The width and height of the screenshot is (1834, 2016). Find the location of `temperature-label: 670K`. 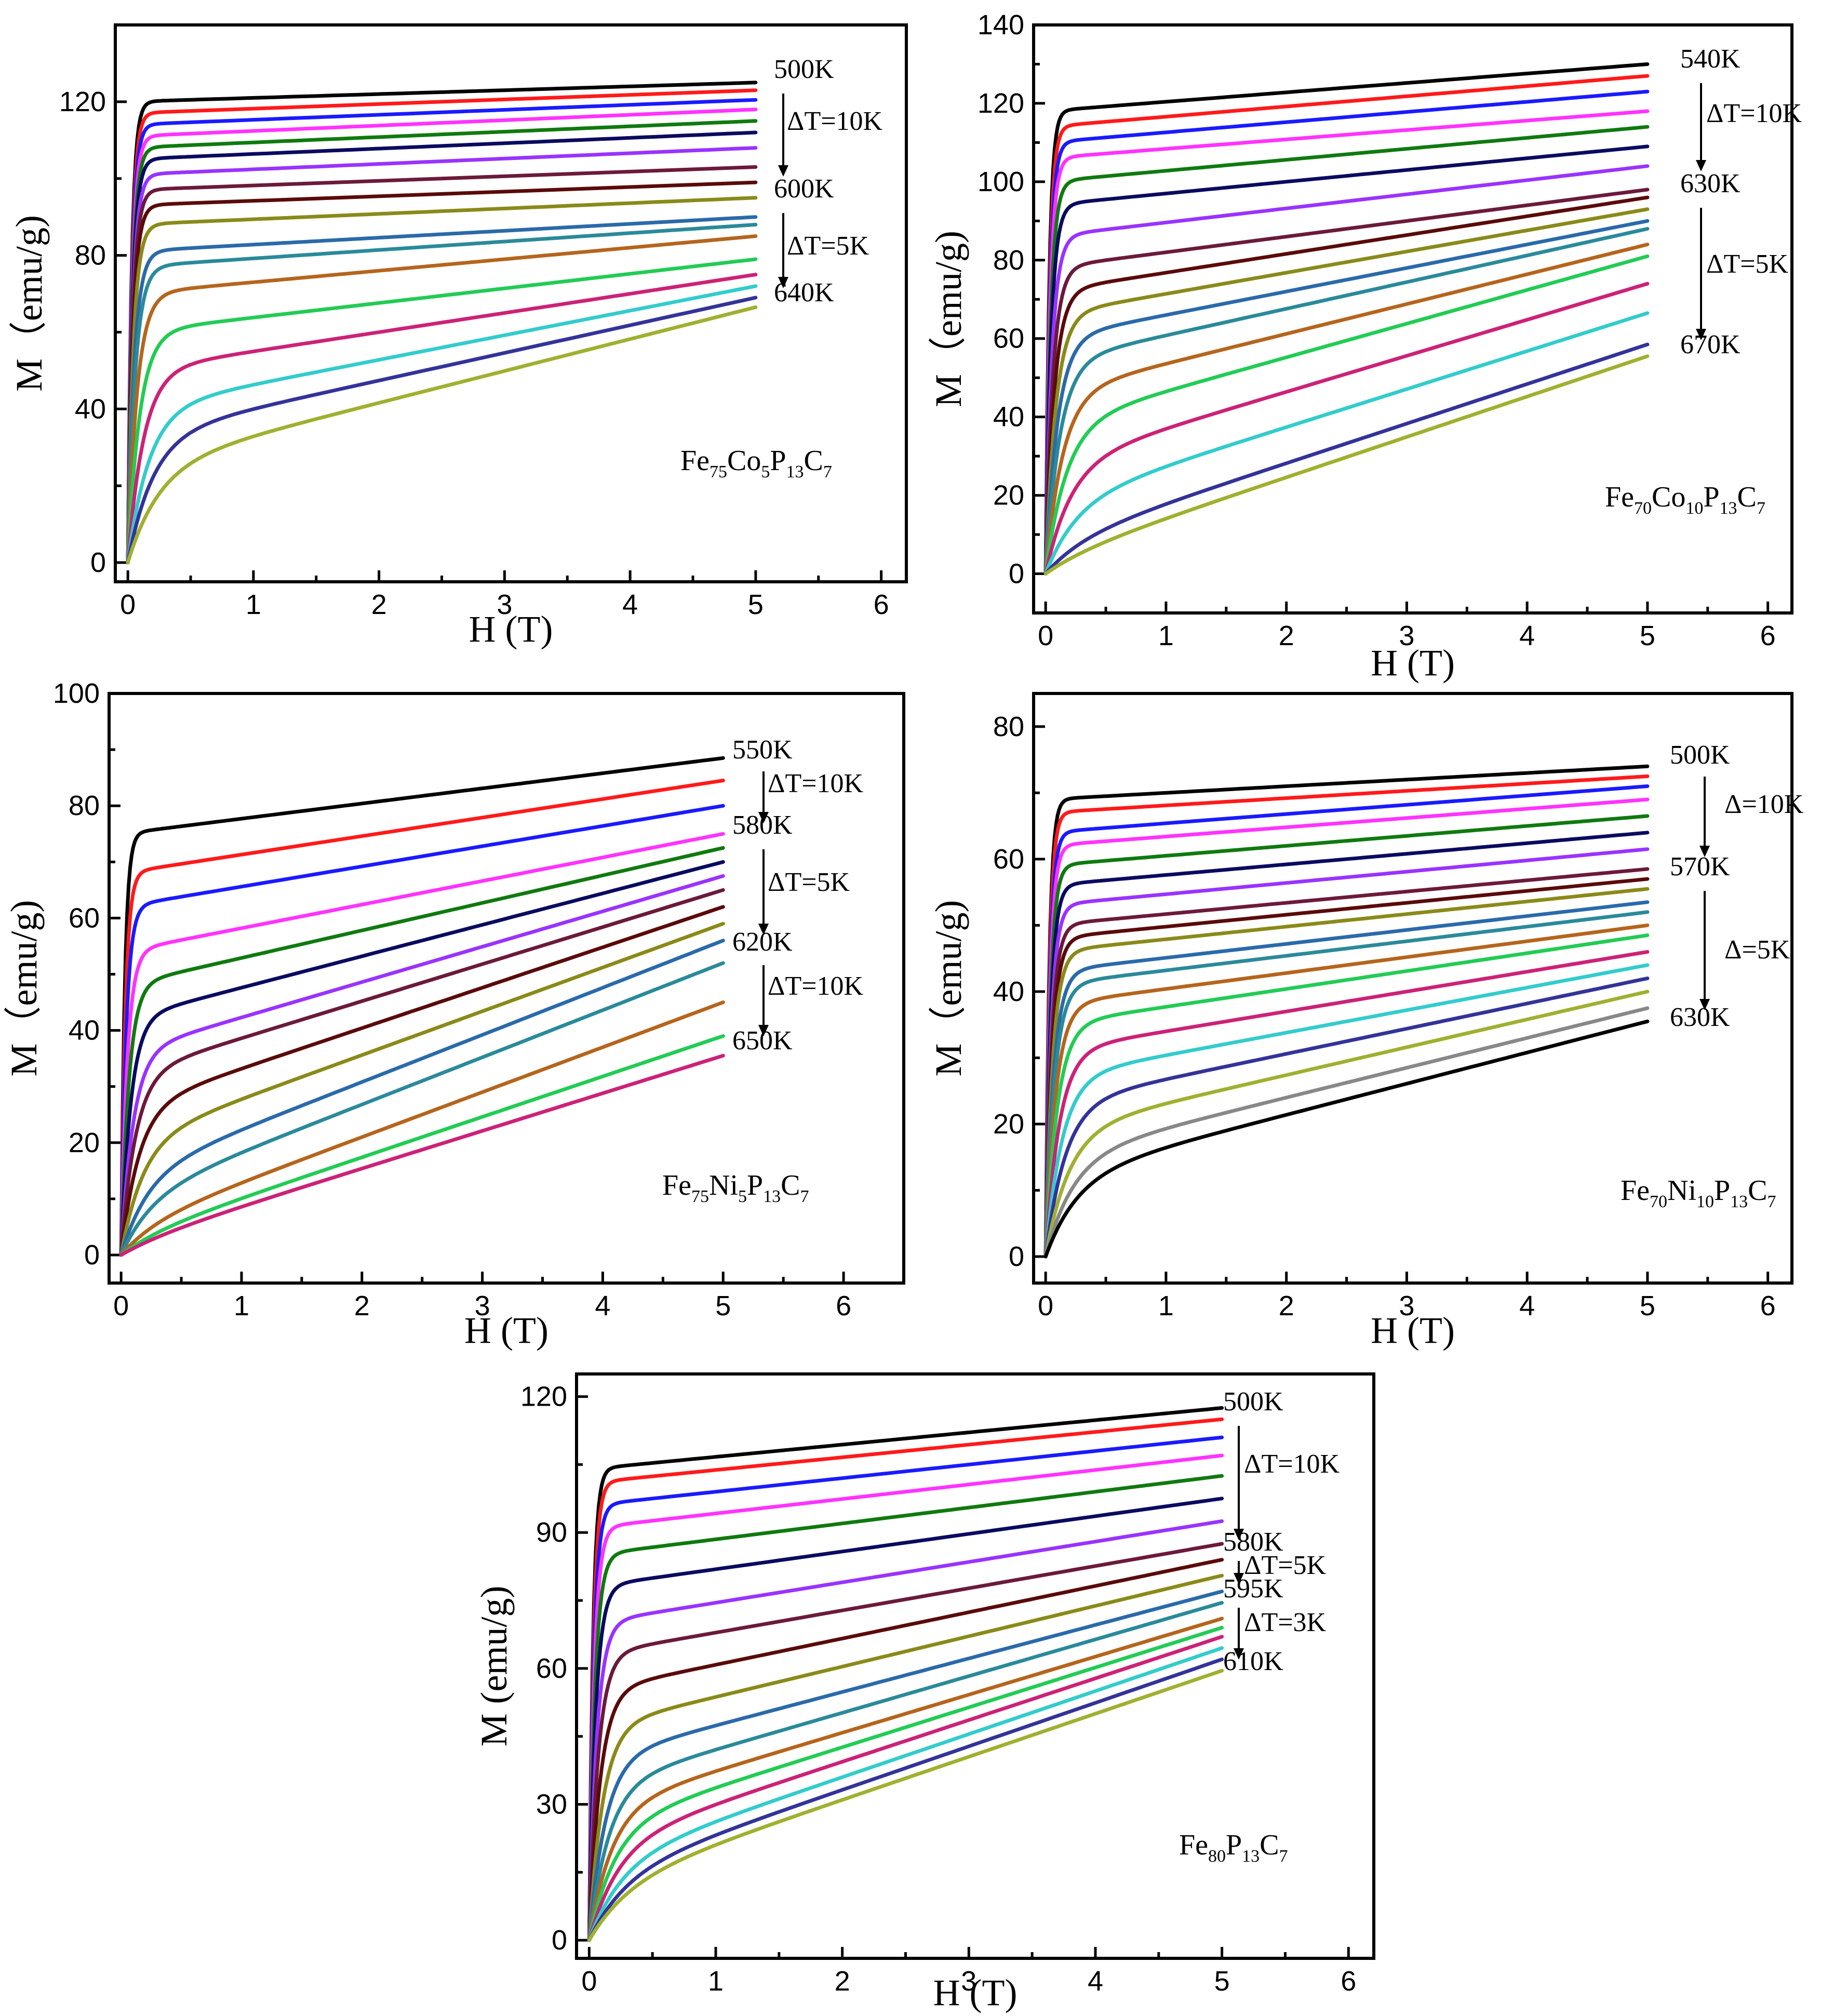

temperature-label: 670K is located at coordinates (1711, 344).